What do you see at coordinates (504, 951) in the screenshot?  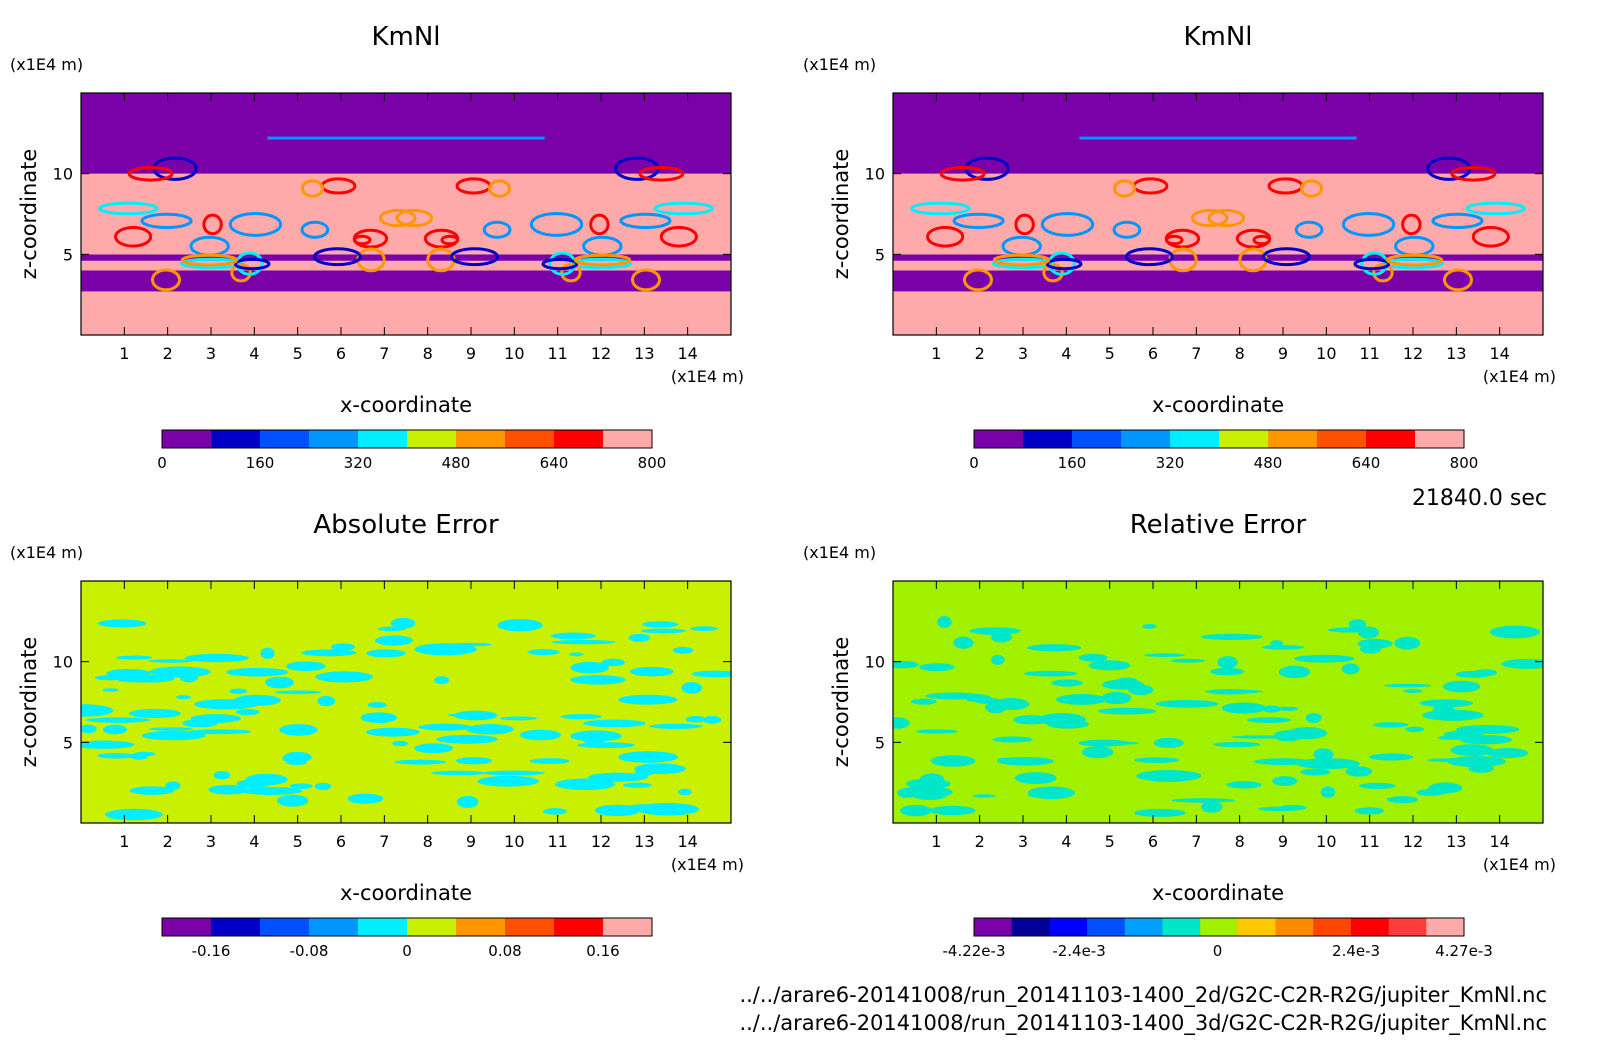 I see `colorbar-tick-label: 0.08` at bounding box center [504, 951].